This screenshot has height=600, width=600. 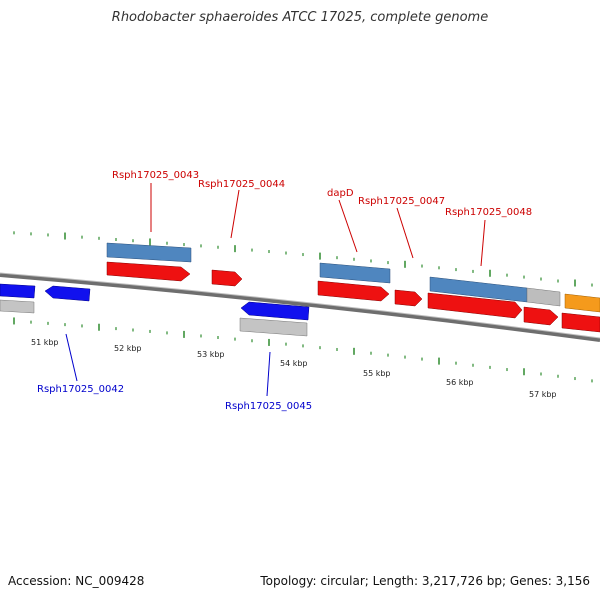 What do you see at coordinates (154, 318) in the screenshot?
I see `reverse-gene-features` at bounding box center [154, 318].